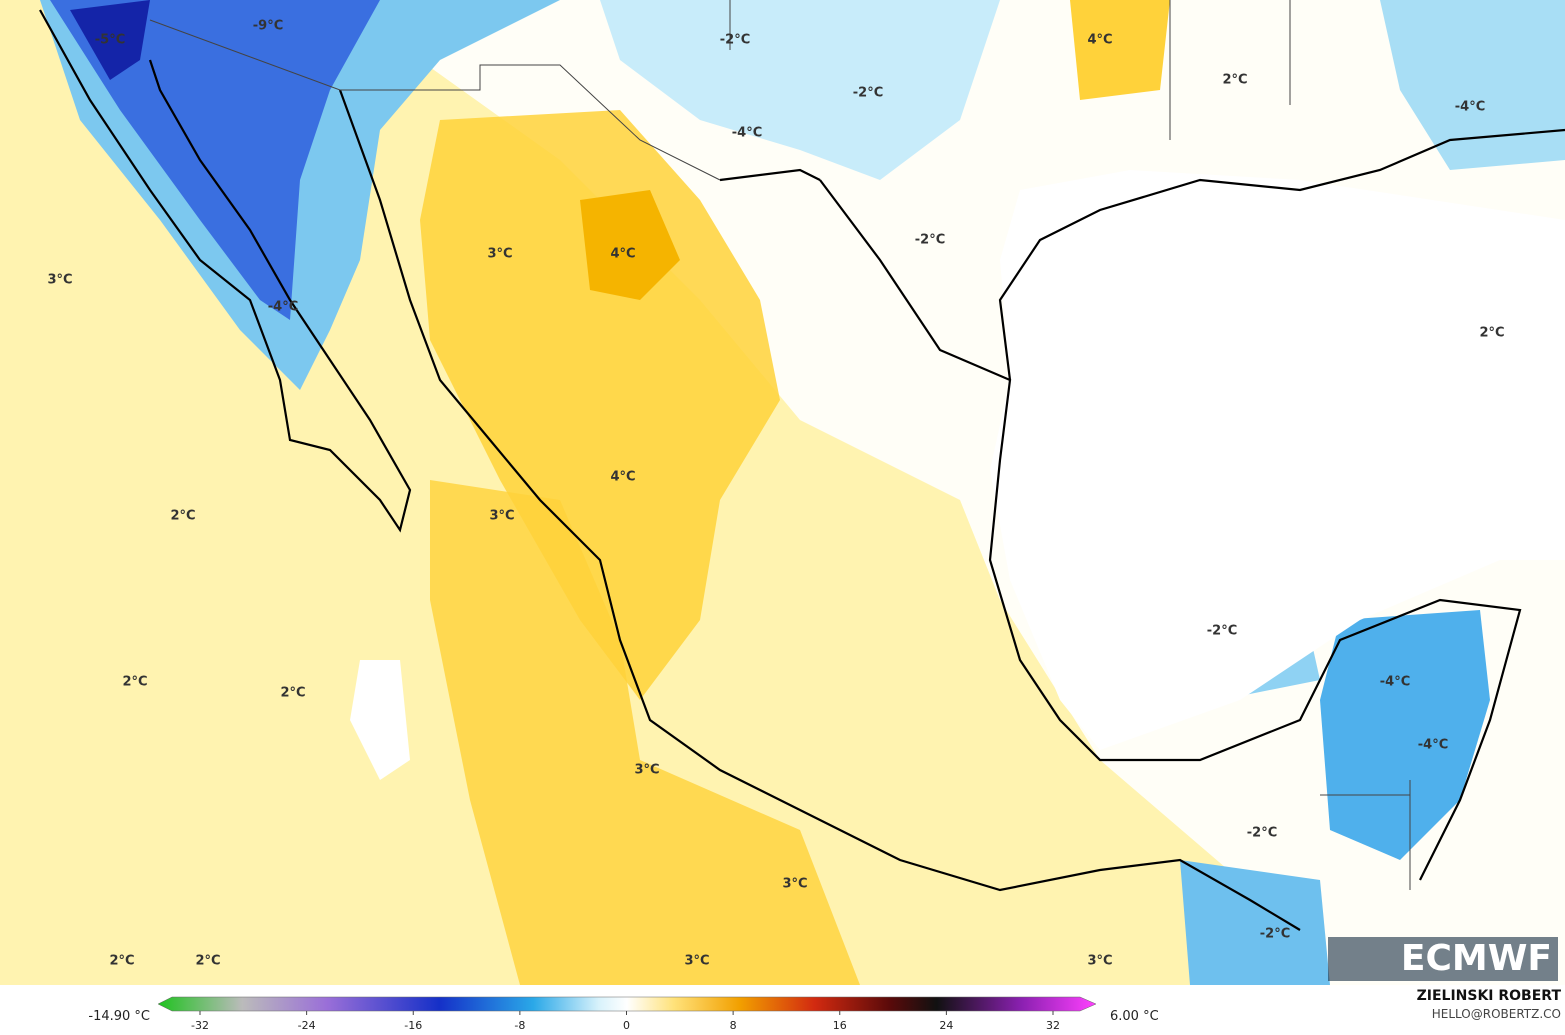 This screenshot has height=1035, width=1565. I want to click on colorbar-tick-label: -8, so click(519, 1025).